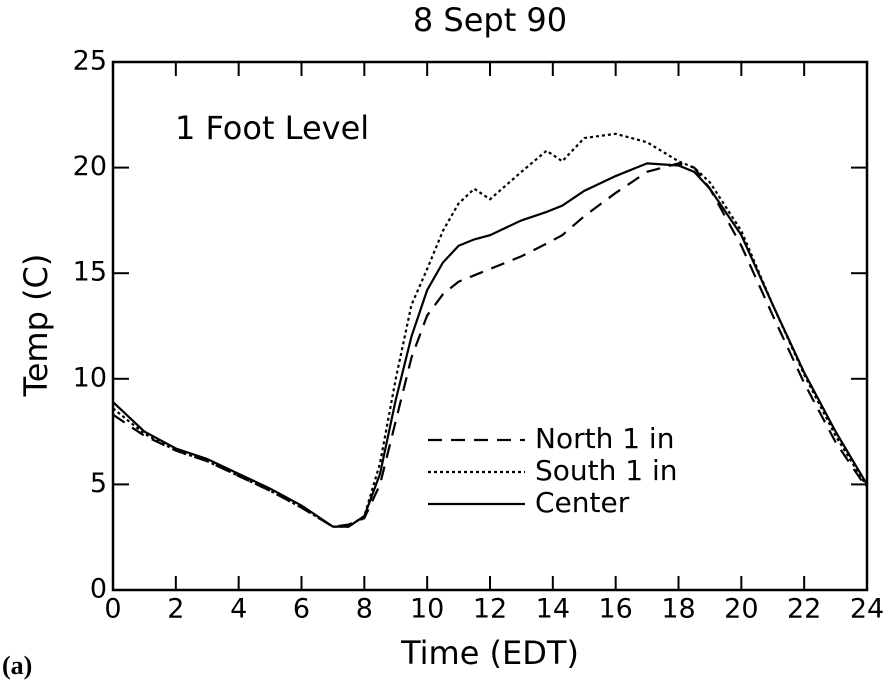 The image size is (890, 680). I want to click on annotation: 1 Foot Level, so click(272, 128).